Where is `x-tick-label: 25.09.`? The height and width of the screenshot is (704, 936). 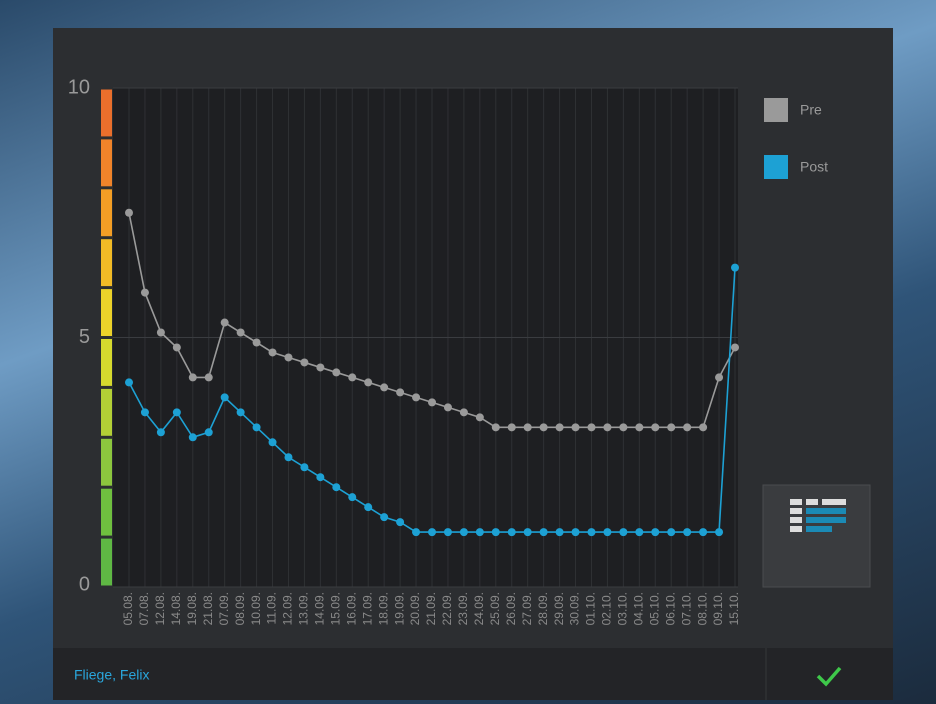 x-tick-label: 25.09. is located at coordinates (495, 608).